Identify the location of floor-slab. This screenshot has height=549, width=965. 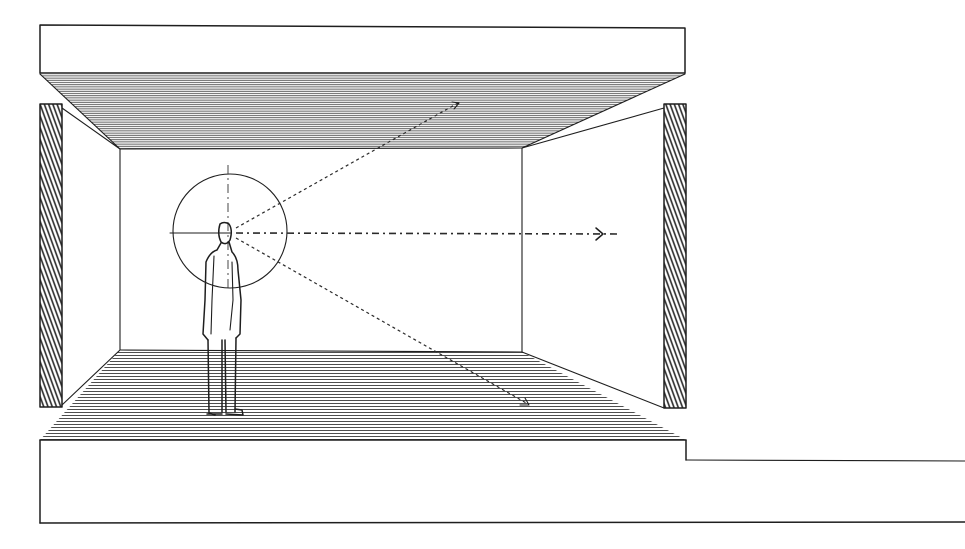
(502, 481).